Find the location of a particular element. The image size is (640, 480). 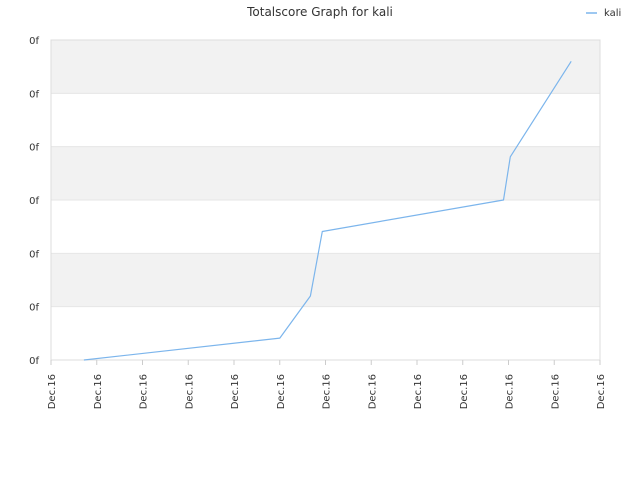

y-axis-ticks: 0f 0f 0f 0f 0f 0f 0f is located at coordinates (34, 201).